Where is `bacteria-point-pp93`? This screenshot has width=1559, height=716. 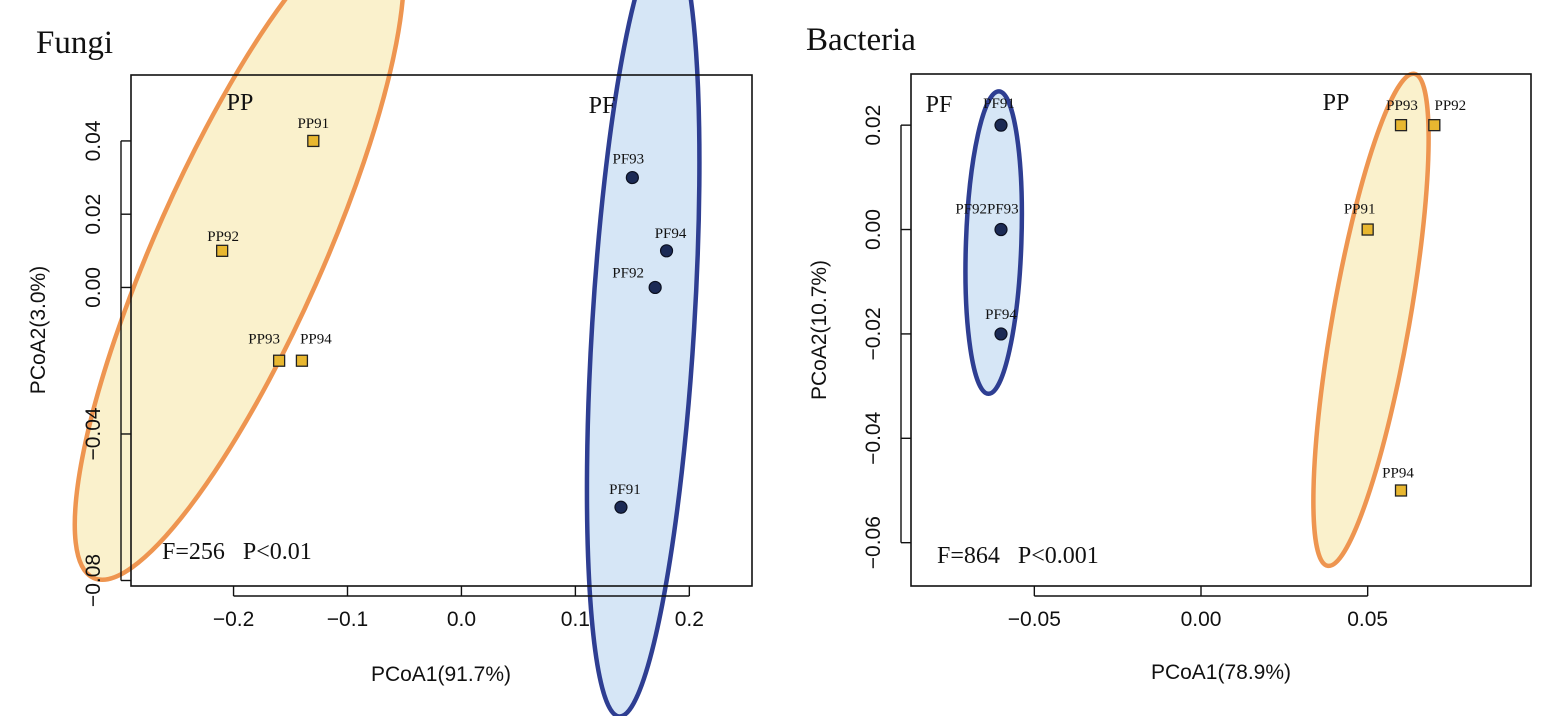
bacteria-point-pp93 is located at coordinates (1401, 125).